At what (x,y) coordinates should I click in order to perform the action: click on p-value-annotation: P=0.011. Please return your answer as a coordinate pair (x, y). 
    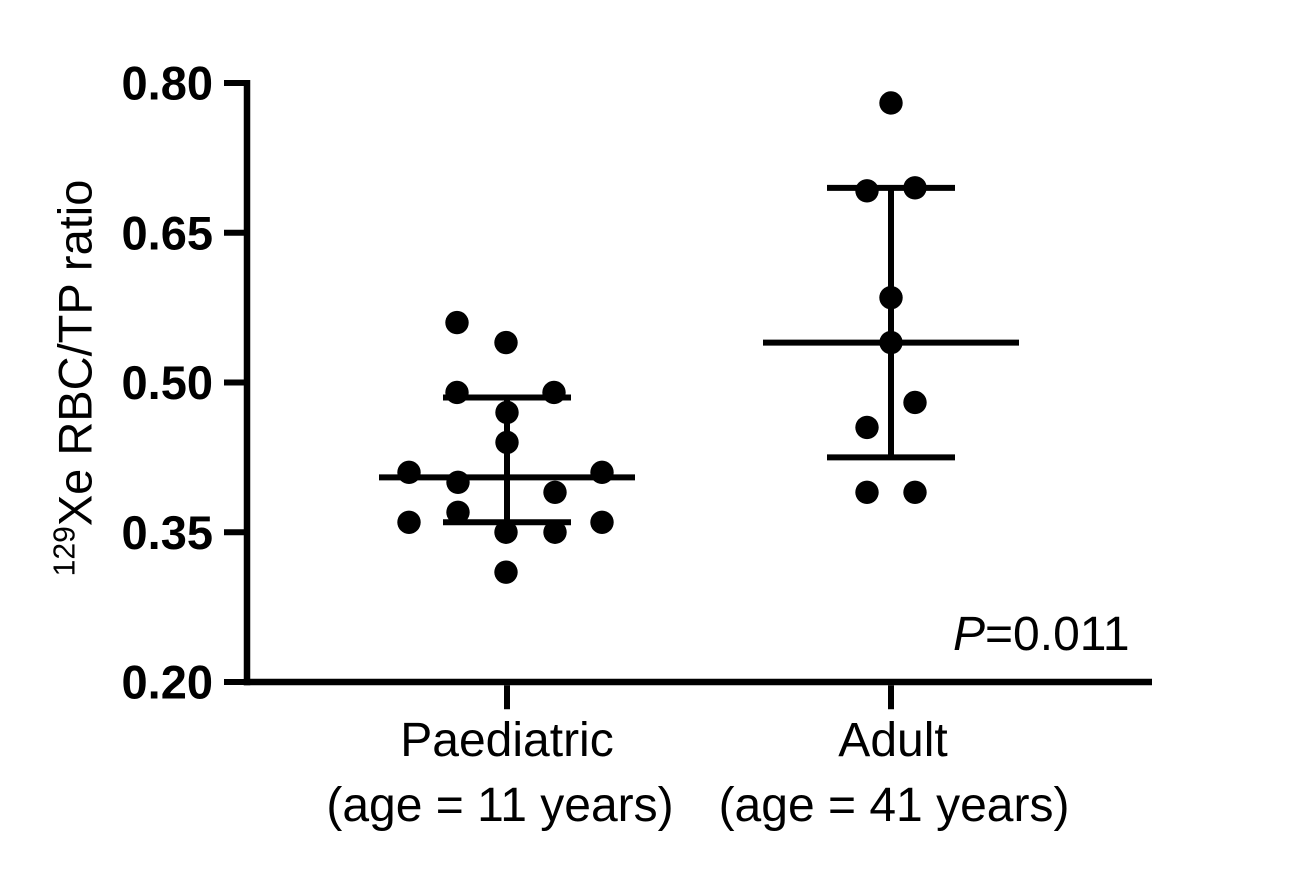
    Looking at the image, I should click on (1041, 635).